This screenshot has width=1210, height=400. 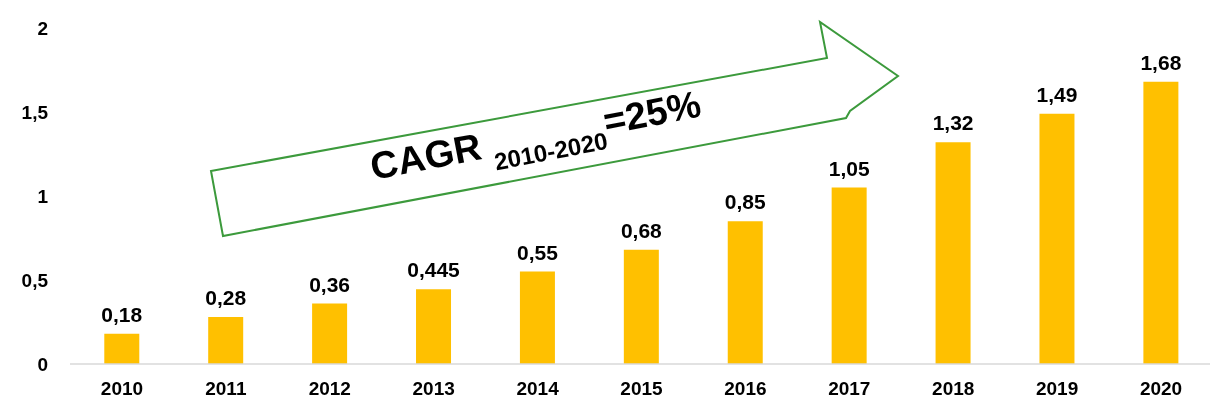 What do you see at coordinates (330, 284) in the screenshot?
I see `data-label: 0,36` at bounding box center [330, 284].